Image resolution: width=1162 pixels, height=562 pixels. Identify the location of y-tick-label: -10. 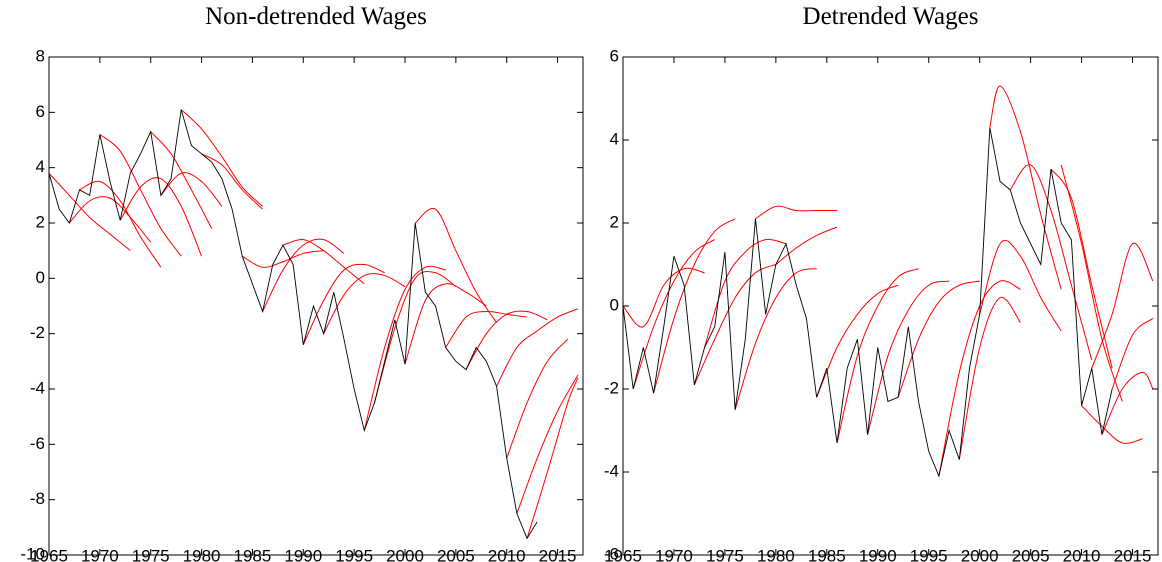
(32, 553).